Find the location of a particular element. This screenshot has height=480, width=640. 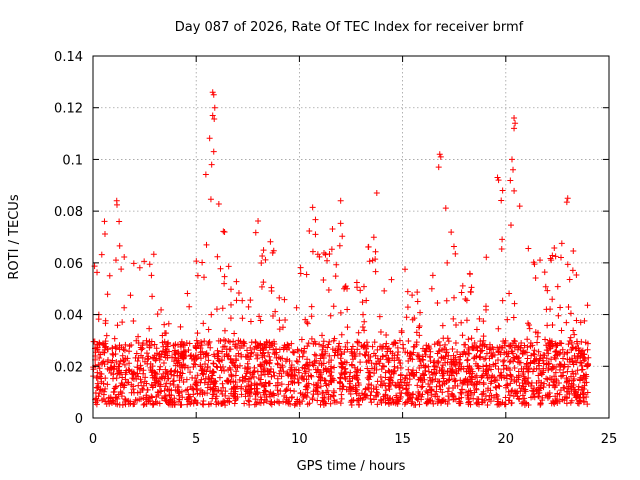

y-tick-label: 0.12 is located at coordinates (68, 109).